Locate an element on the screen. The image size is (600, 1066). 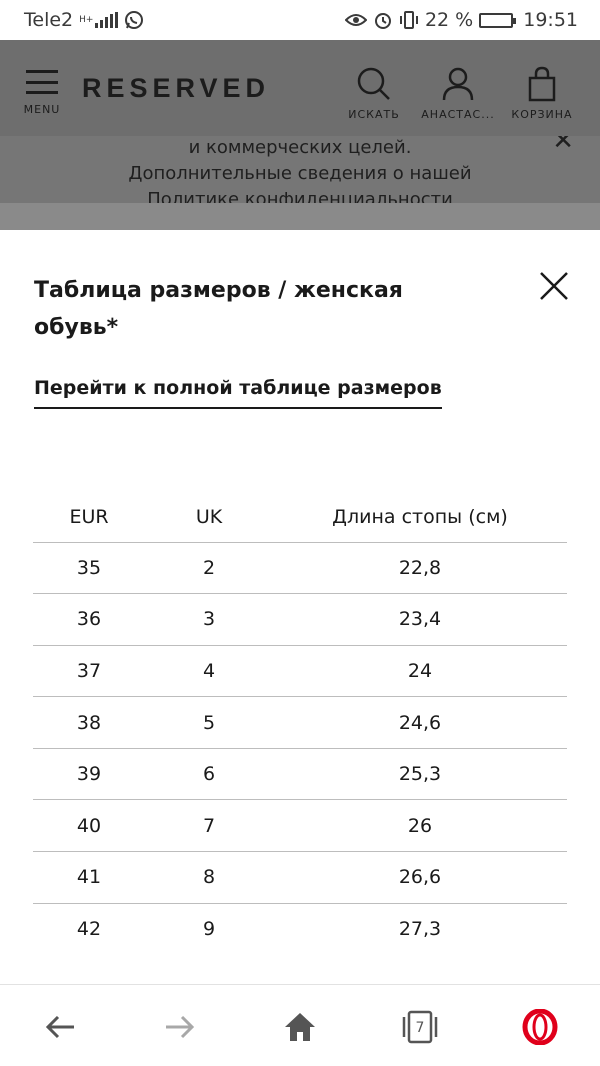
search-button: ИСКАТЬ is located at coordinates (374, 93).